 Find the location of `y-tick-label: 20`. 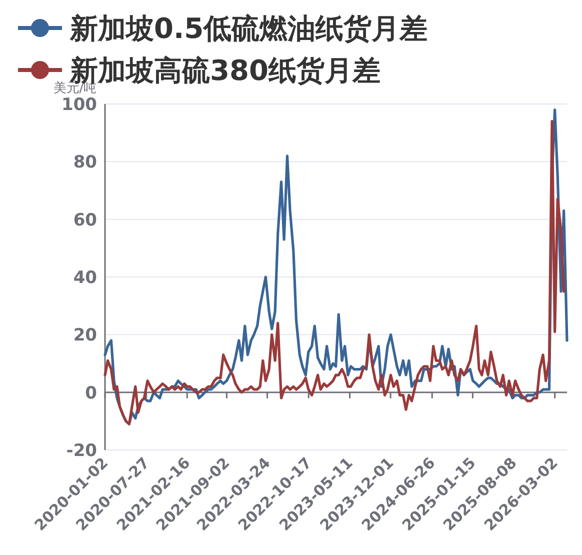

y-tick-label: 20 is located at coordinates (85, 336).